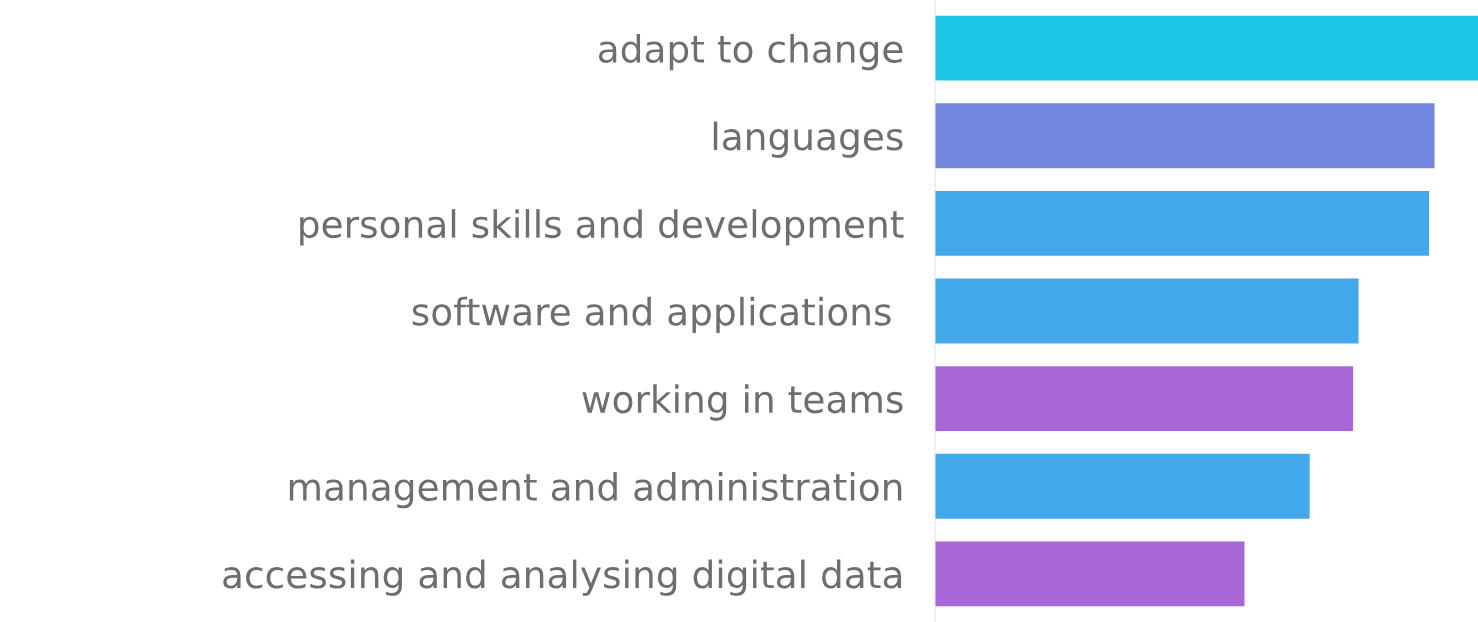  I want to click on y-tick-label: adapt to change, so click(750, 52).